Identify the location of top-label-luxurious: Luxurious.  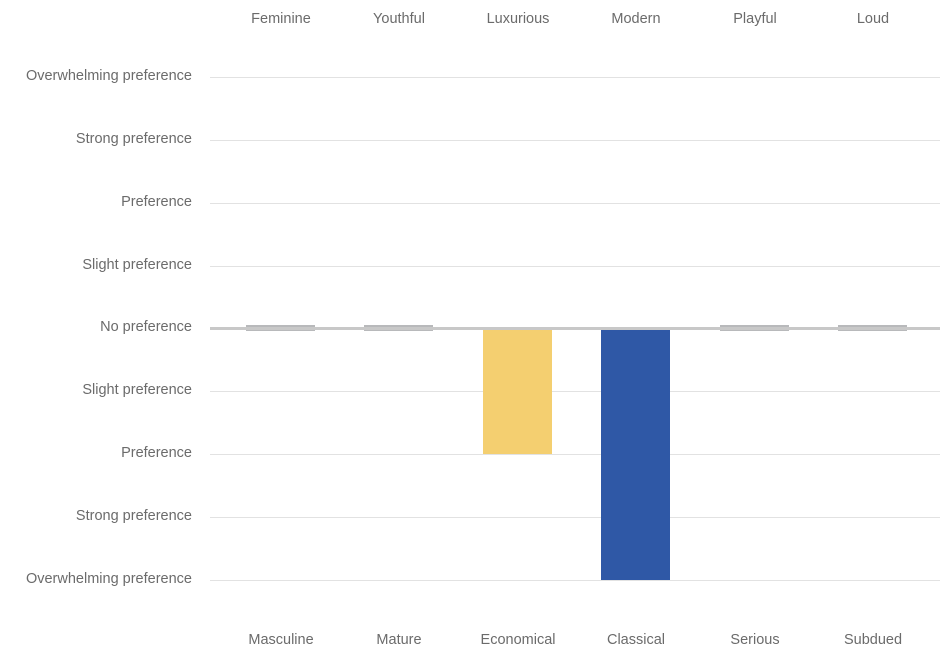
(518, 19).